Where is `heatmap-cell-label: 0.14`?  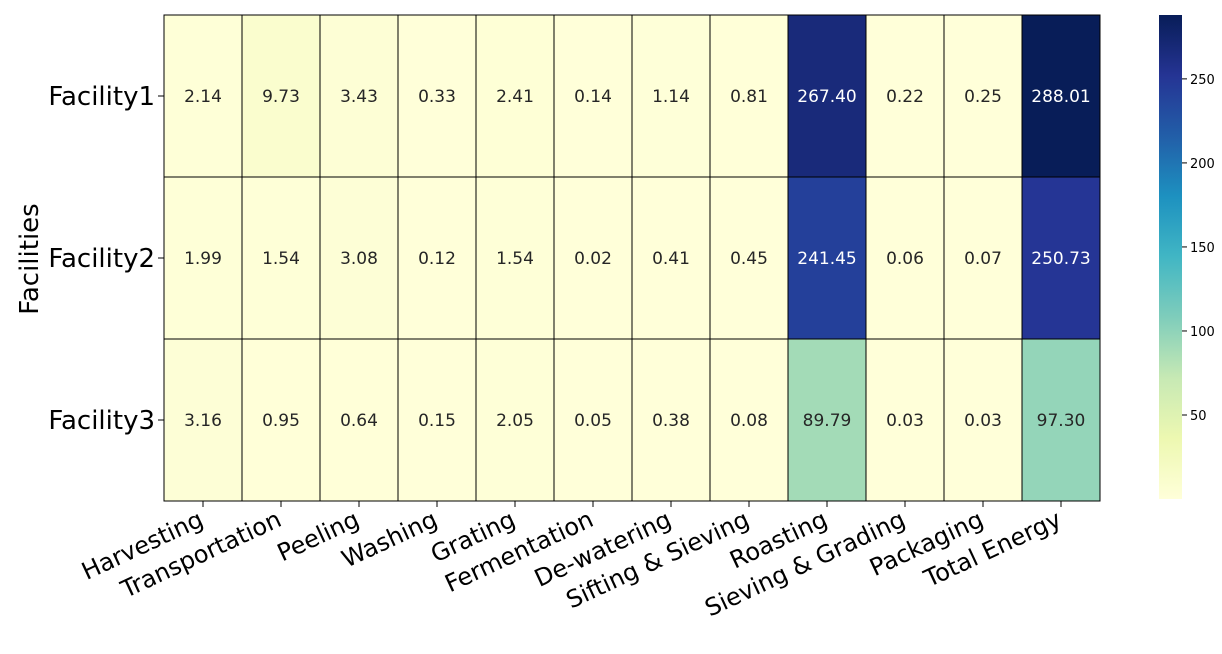
heatmap-cell-label: 0.14 is located at coordinates (593, 97).